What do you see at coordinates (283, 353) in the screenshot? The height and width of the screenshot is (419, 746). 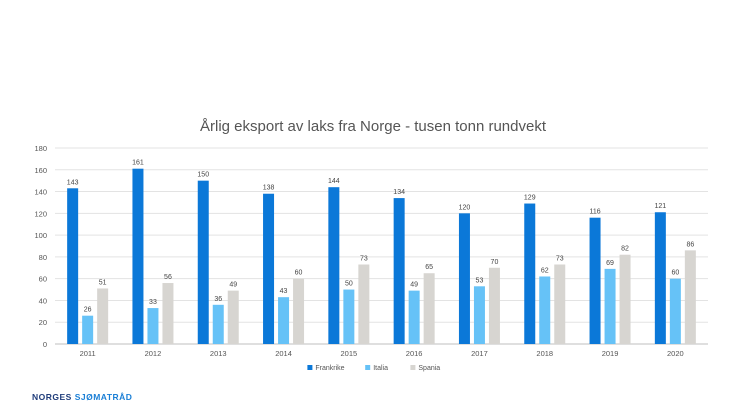 I see `x-tick-label: 2014` at bounding box center [283, 353].